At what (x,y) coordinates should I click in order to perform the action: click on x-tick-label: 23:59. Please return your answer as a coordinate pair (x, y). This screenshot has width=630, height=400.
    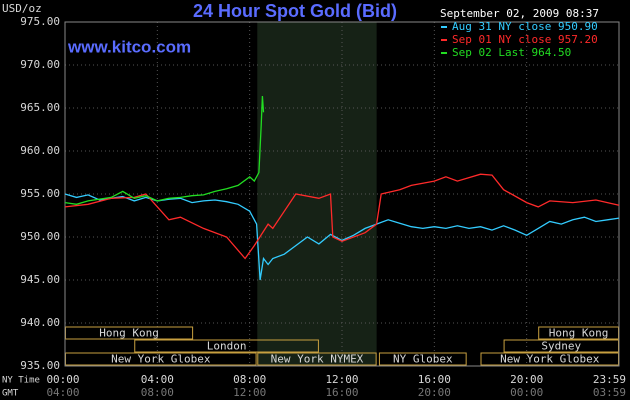
    Looking at the image, I should click on (609, 379).